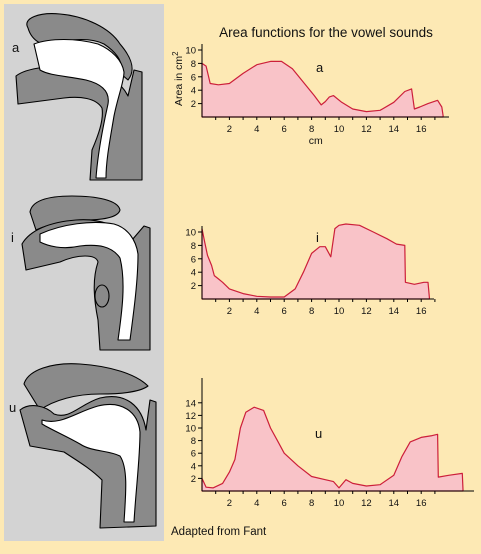  Describe the element at coordinates (193, 441) in the screenshot. I see `y-tick-label-u: 8` at that location.